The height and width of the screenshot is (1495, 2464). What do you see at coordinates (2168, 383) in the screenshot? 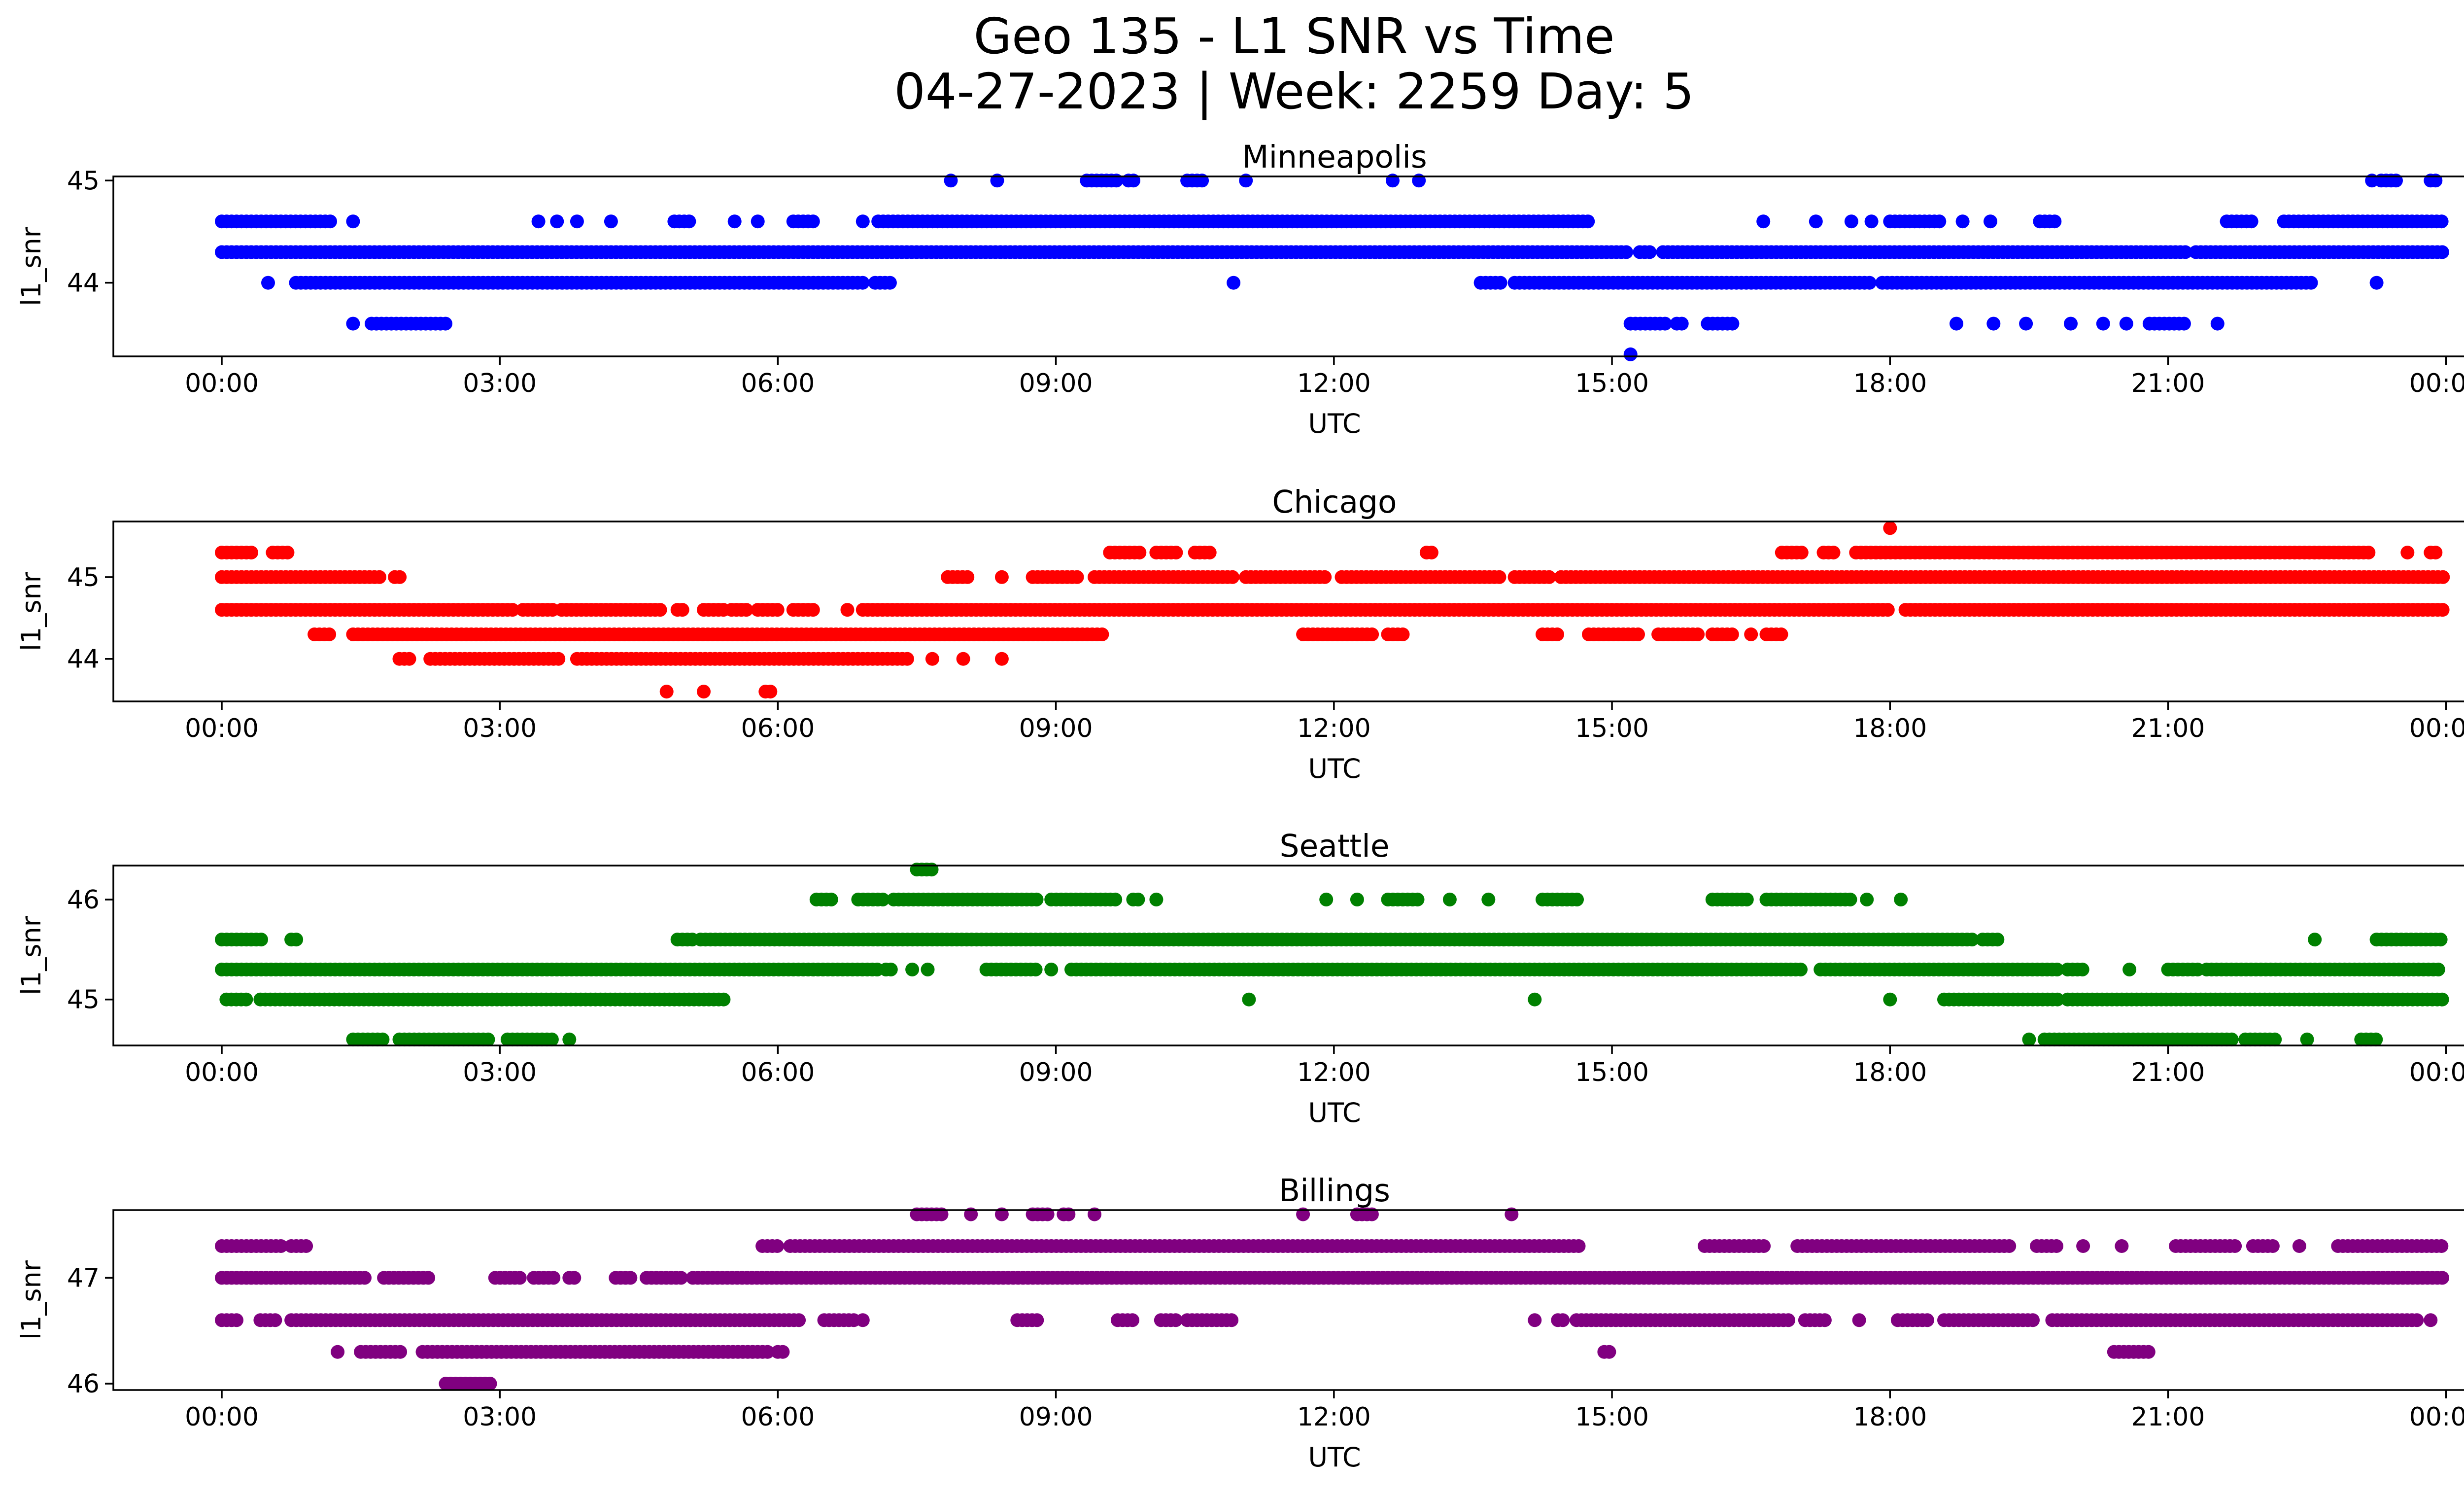
I see `x-tick-label: 21:00` at bounding box center [2168, 383].